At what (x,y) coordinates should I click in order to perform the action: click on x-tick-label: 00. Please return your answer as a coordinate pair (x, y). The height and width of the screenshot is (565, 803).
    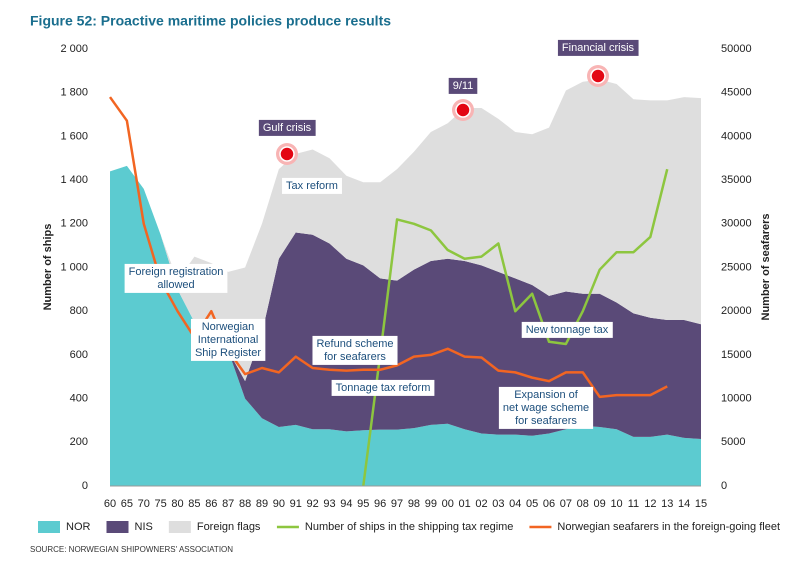
    Looking at the image, I should click on (448, 504).